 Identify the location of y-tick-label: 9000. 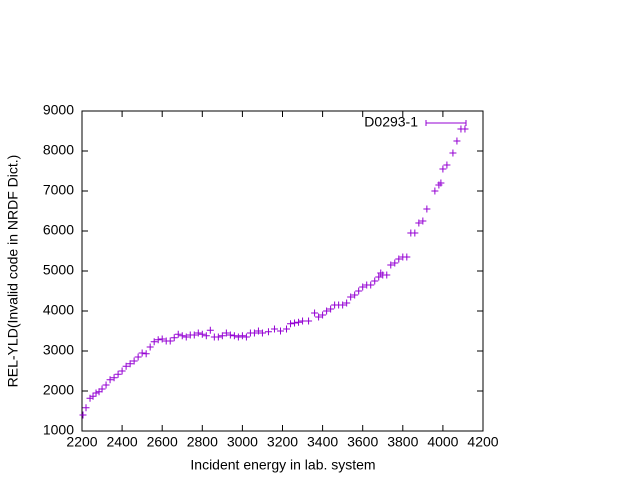
(58, 110).